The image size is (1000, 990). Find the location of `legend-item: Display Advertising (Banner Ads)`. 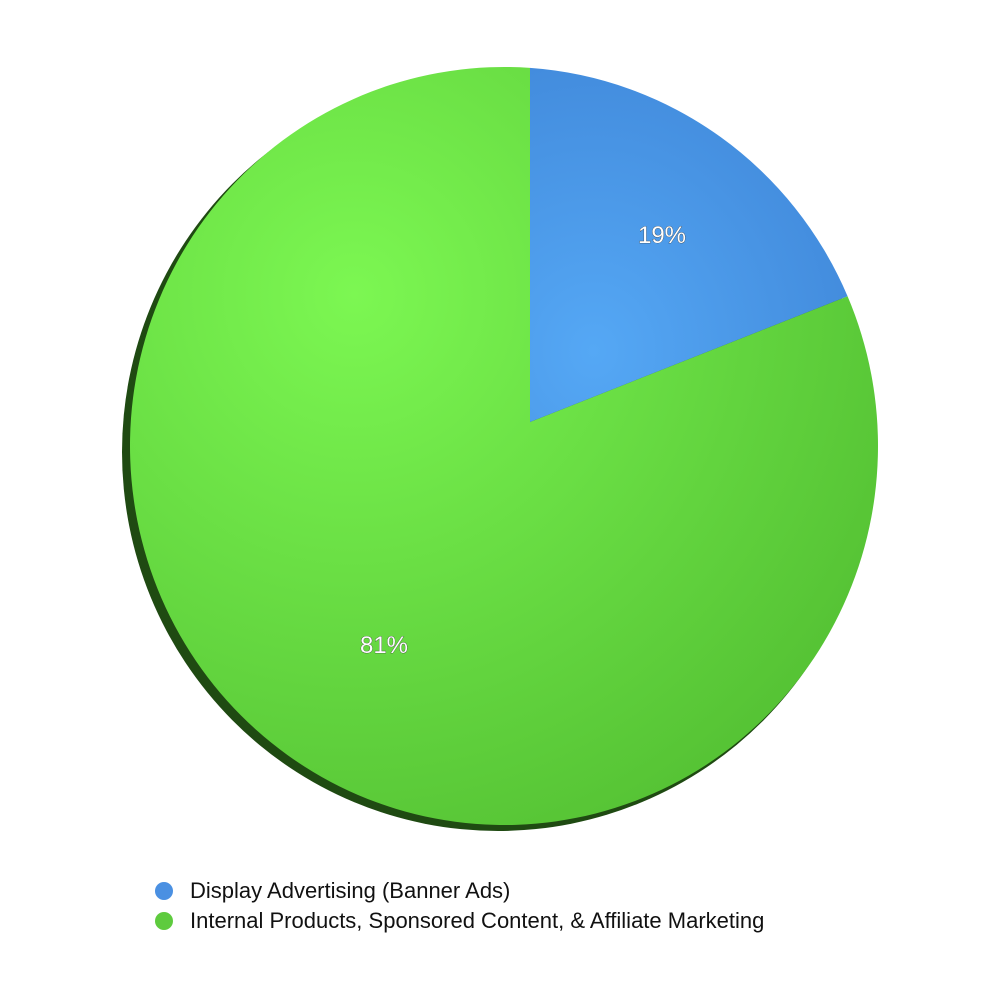

legend-item: Display Advertising (Banner Ads) is located at coordinates (459, 891).